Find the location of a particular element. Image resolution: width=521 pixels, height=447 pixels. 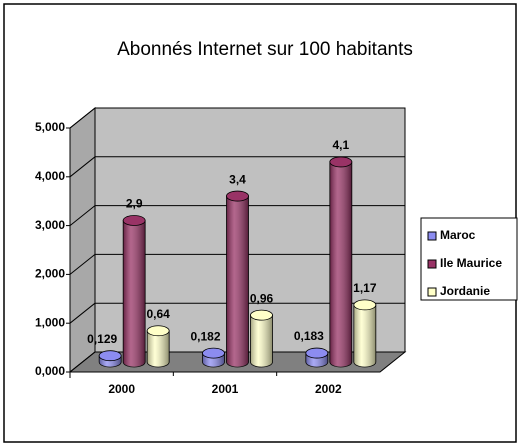

x-tick-label: 2002 is located at coordinates (328, 389).